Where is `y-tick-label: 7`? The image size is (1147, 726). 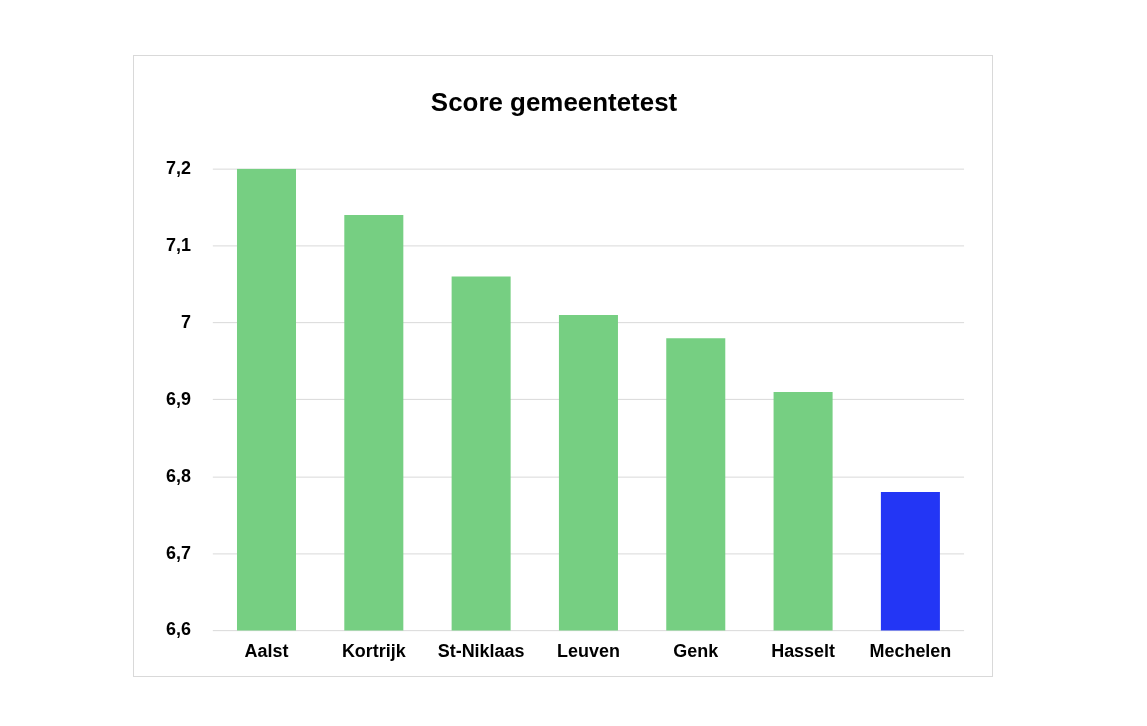 y-tick-label: 7 is located at coordinates (185, 321).